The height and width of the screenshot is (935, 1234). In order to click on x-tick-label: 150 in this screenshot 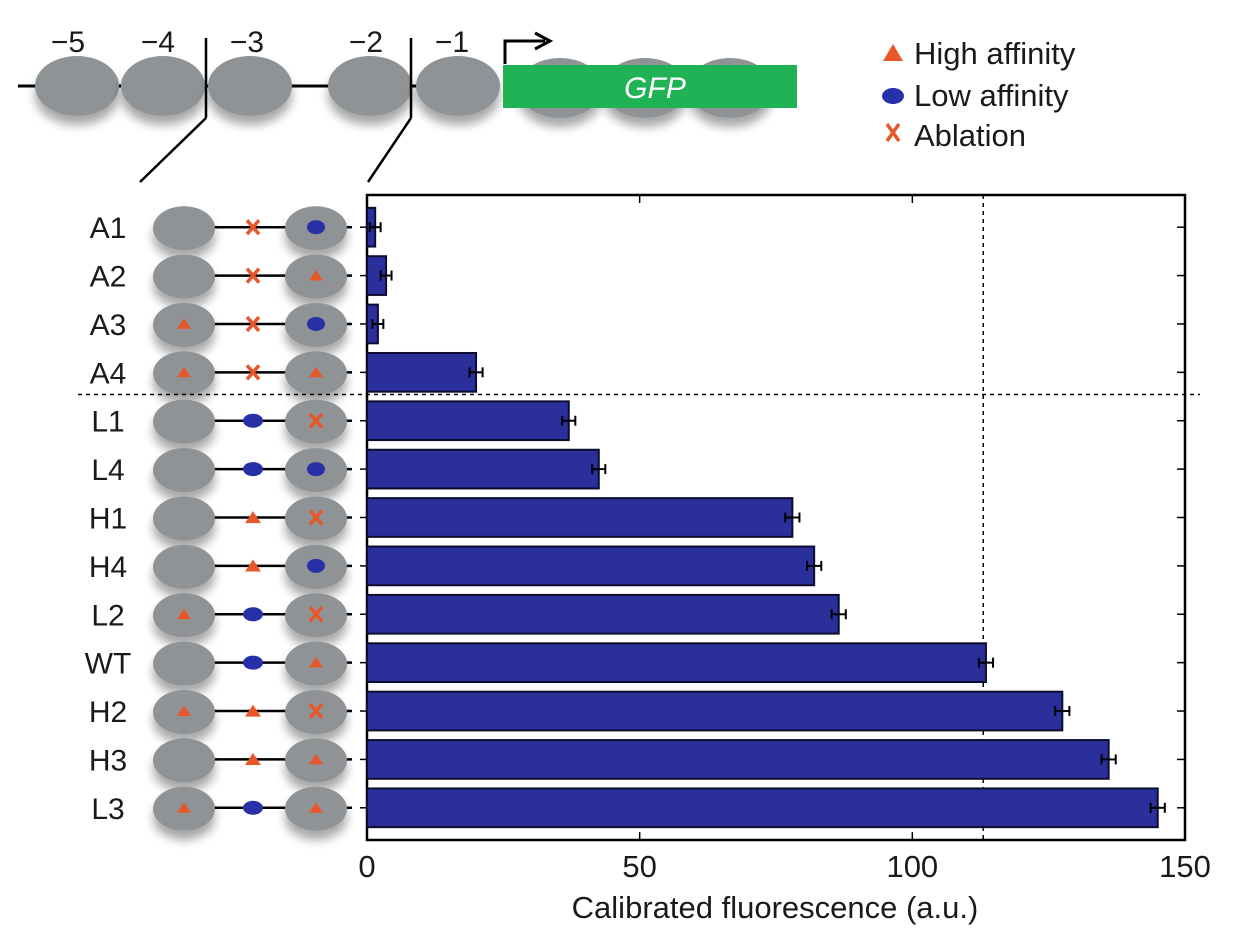, I will do `click(1185, 866)`.